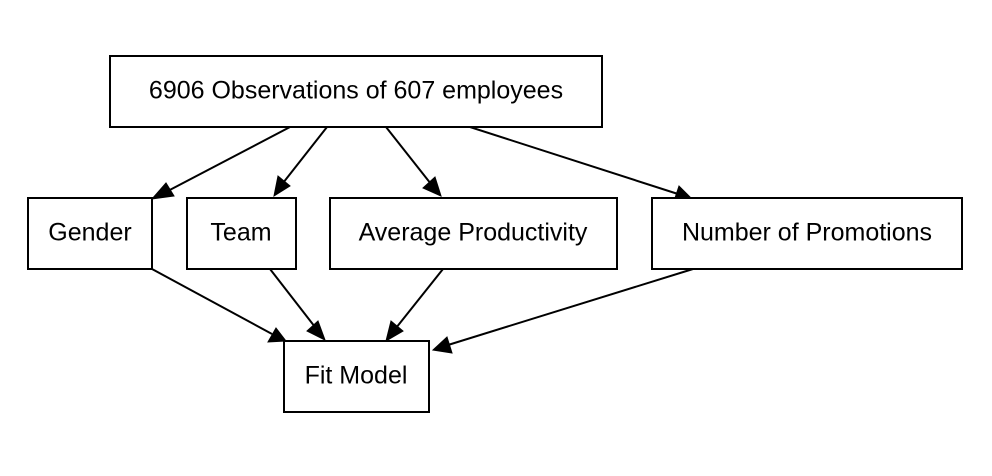 This screenshot has width=992, height=476. I want to click on node-num-promotions-box, so click(807, 233).